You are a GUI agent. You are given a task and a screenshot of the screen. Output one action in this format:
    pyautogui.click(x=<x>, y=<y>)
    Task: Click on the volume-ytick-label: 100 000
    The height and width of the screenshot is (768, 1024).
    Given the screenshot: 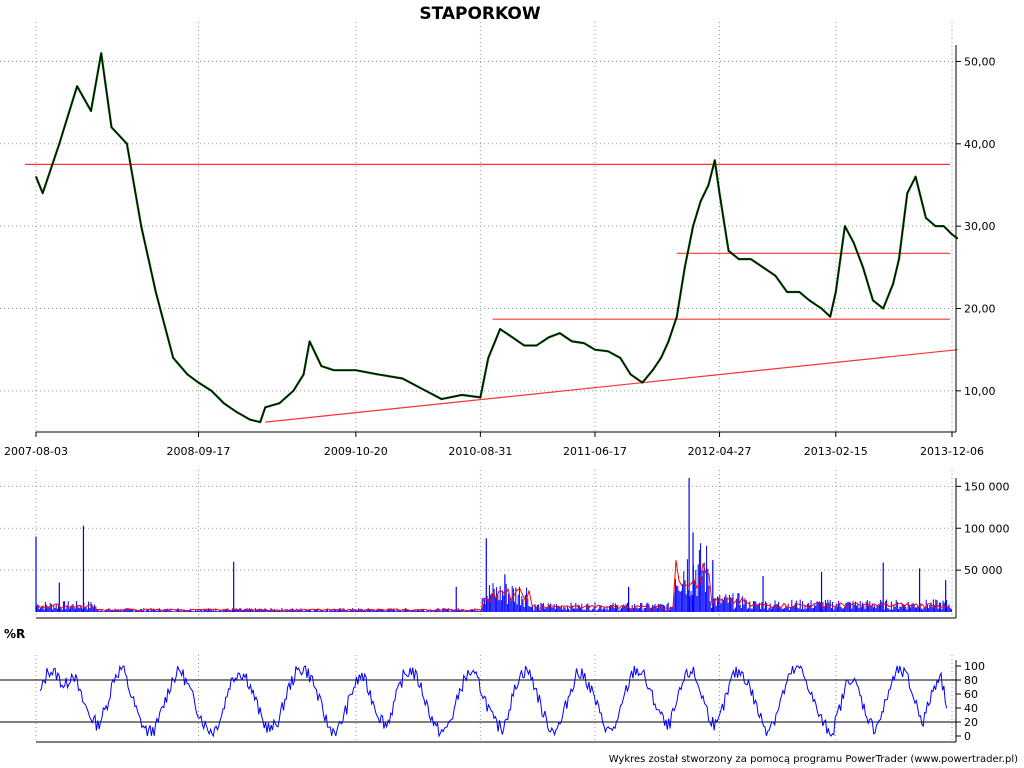 What is the action you would take?
    pyautogui.click(x=987, y=528)
    